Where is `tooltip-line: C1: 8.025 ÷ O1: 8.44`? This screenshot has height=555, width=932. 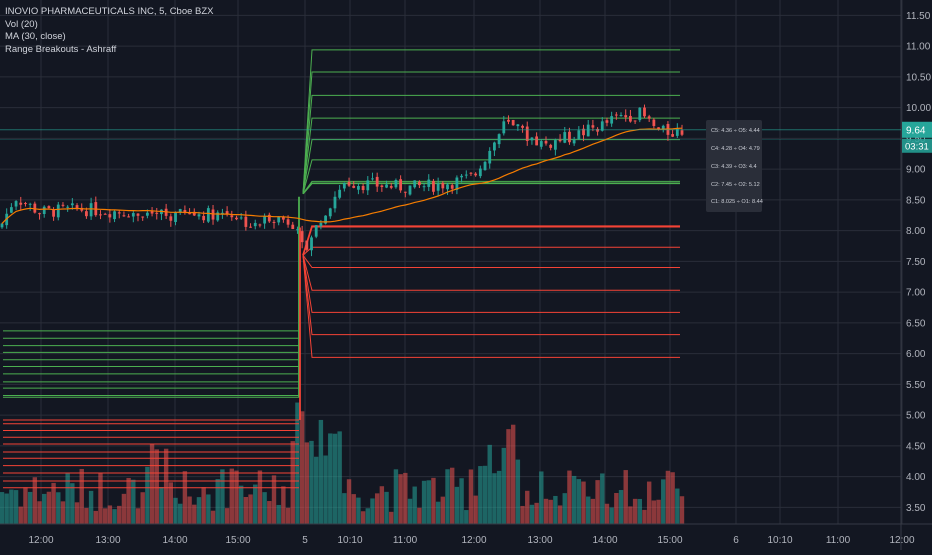 tooltip-line: C1: 8.025 ÷ O1: 8.44 is located at coordinates (737, 202).